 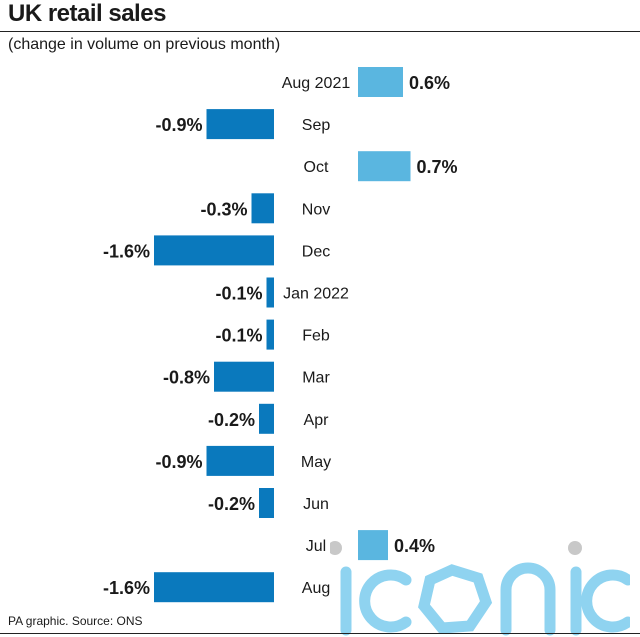 I want to click on category-label: Nov, so click(x=316, y=209).